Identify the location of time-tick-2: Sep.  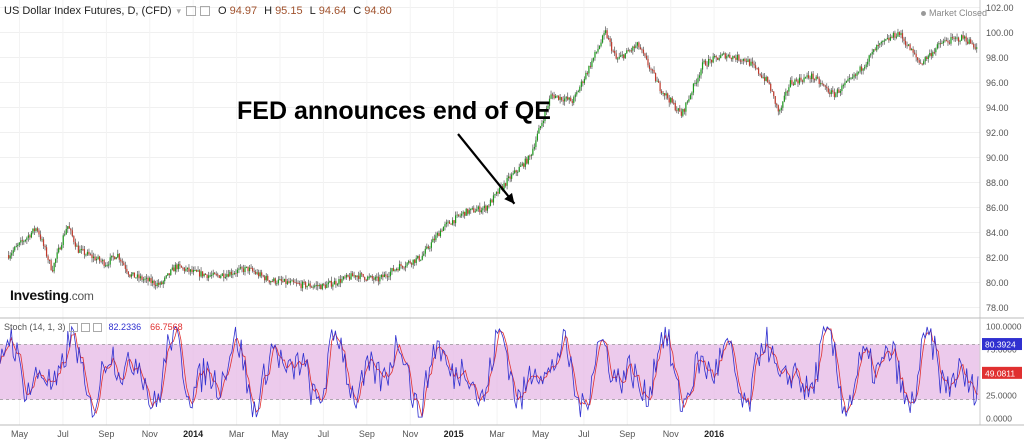
(106, 434).